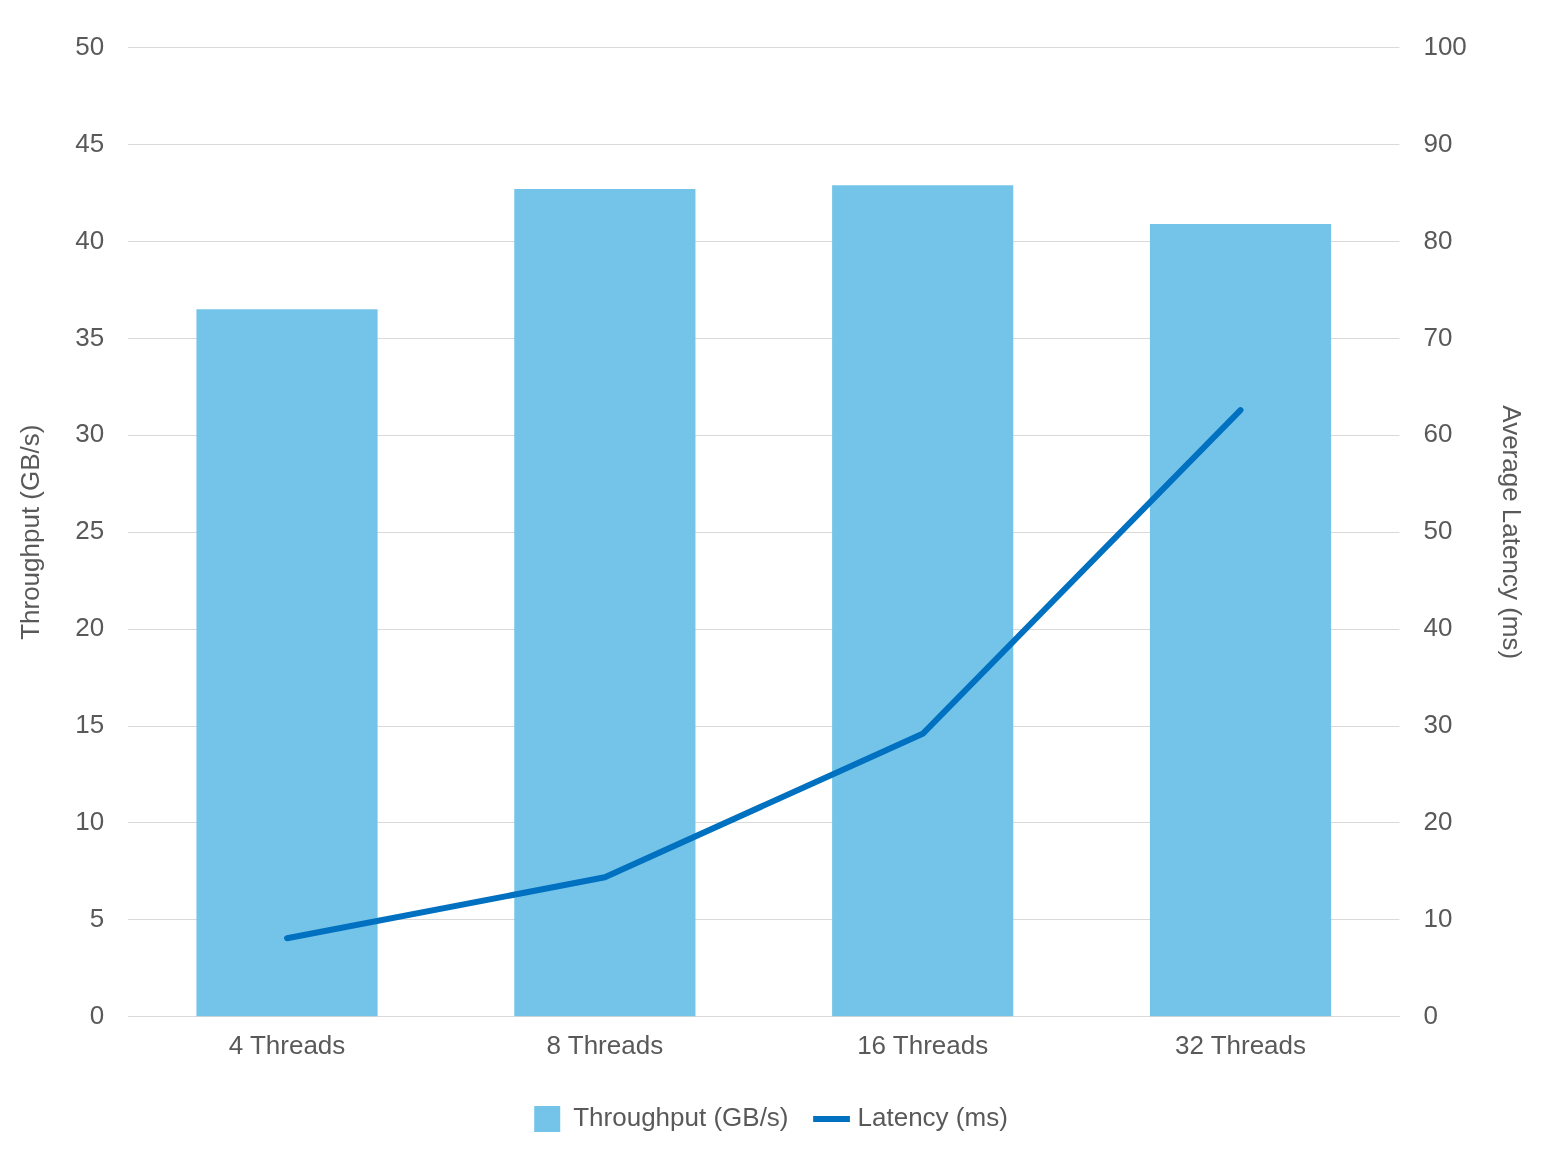 This screenshot has height=1152, width=1544. Describe the element at coordinates (90, 724) in the screenshot. I see `y-tick-label: 15` at that location.